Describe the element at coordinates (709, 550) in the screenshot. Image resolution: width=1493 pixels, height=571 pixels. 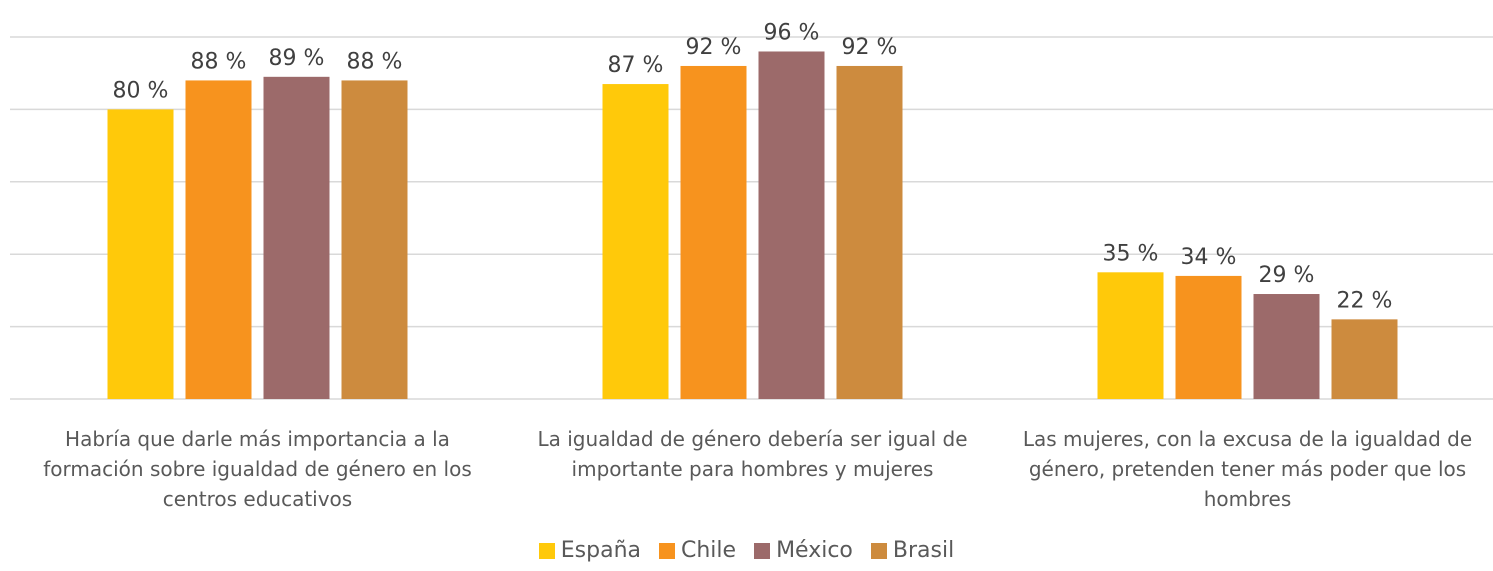
I see `legend-label: Chile` at that location.